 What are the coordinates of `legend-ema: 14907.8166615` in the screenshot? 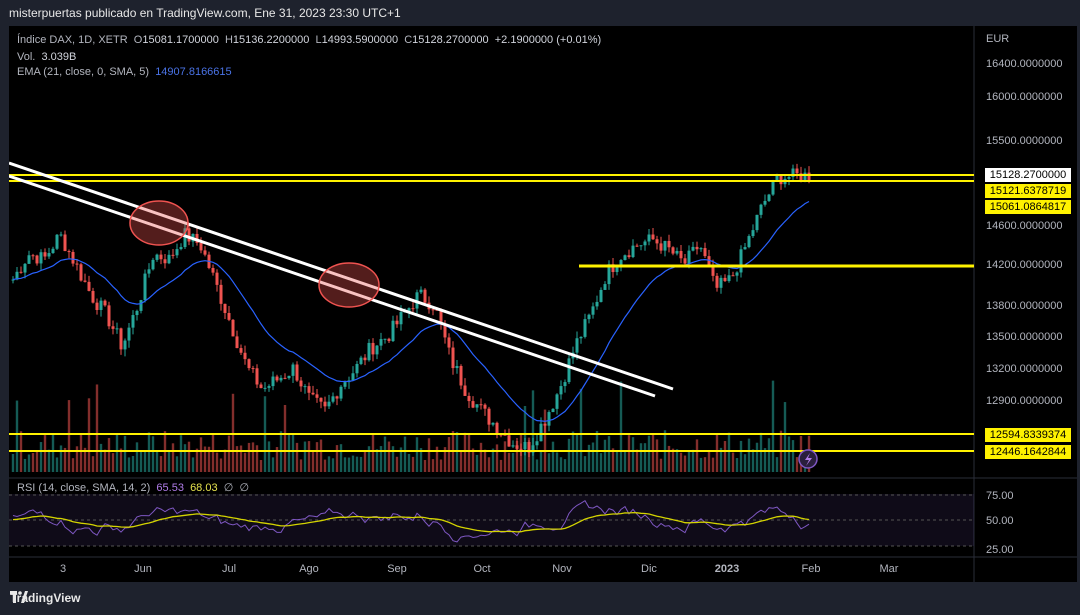 It's located at (193, 72).